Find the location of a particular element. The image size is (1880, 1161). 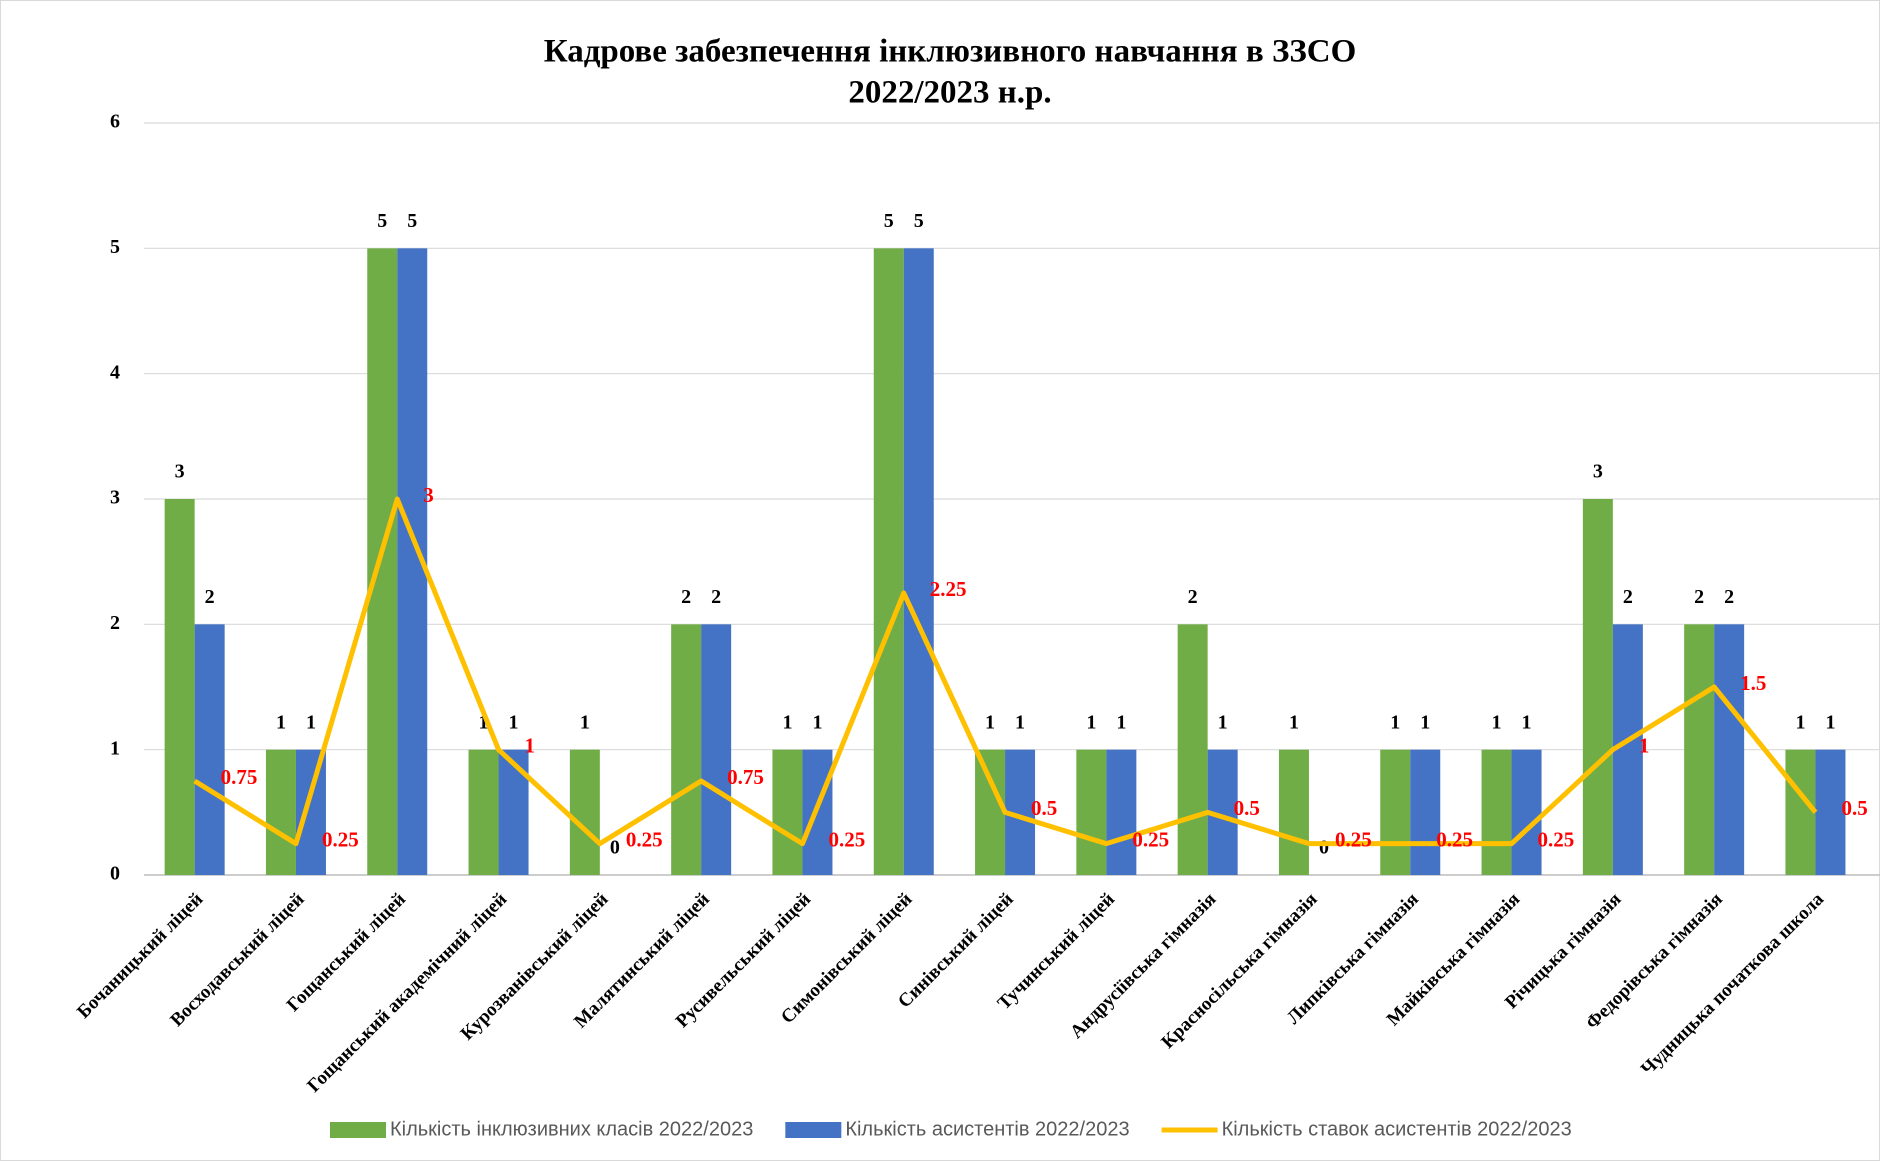

y-tick-label: 2 is located at coordinates (115, 623).